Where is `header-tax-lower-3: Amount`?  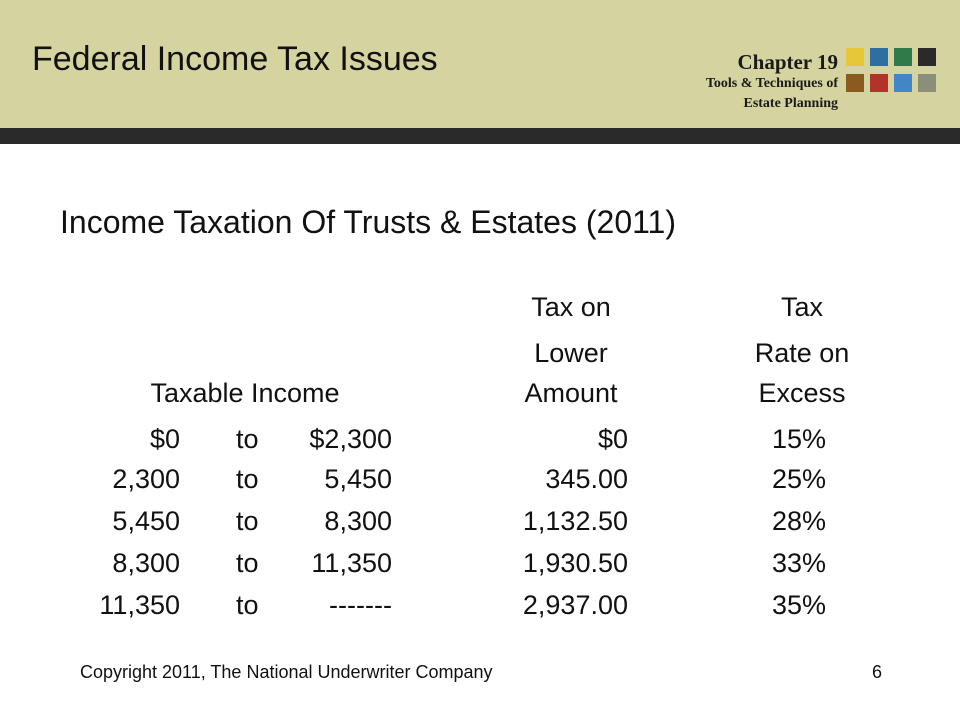 header-tax-lower-3: Amount is located at coordinates (571, 393).